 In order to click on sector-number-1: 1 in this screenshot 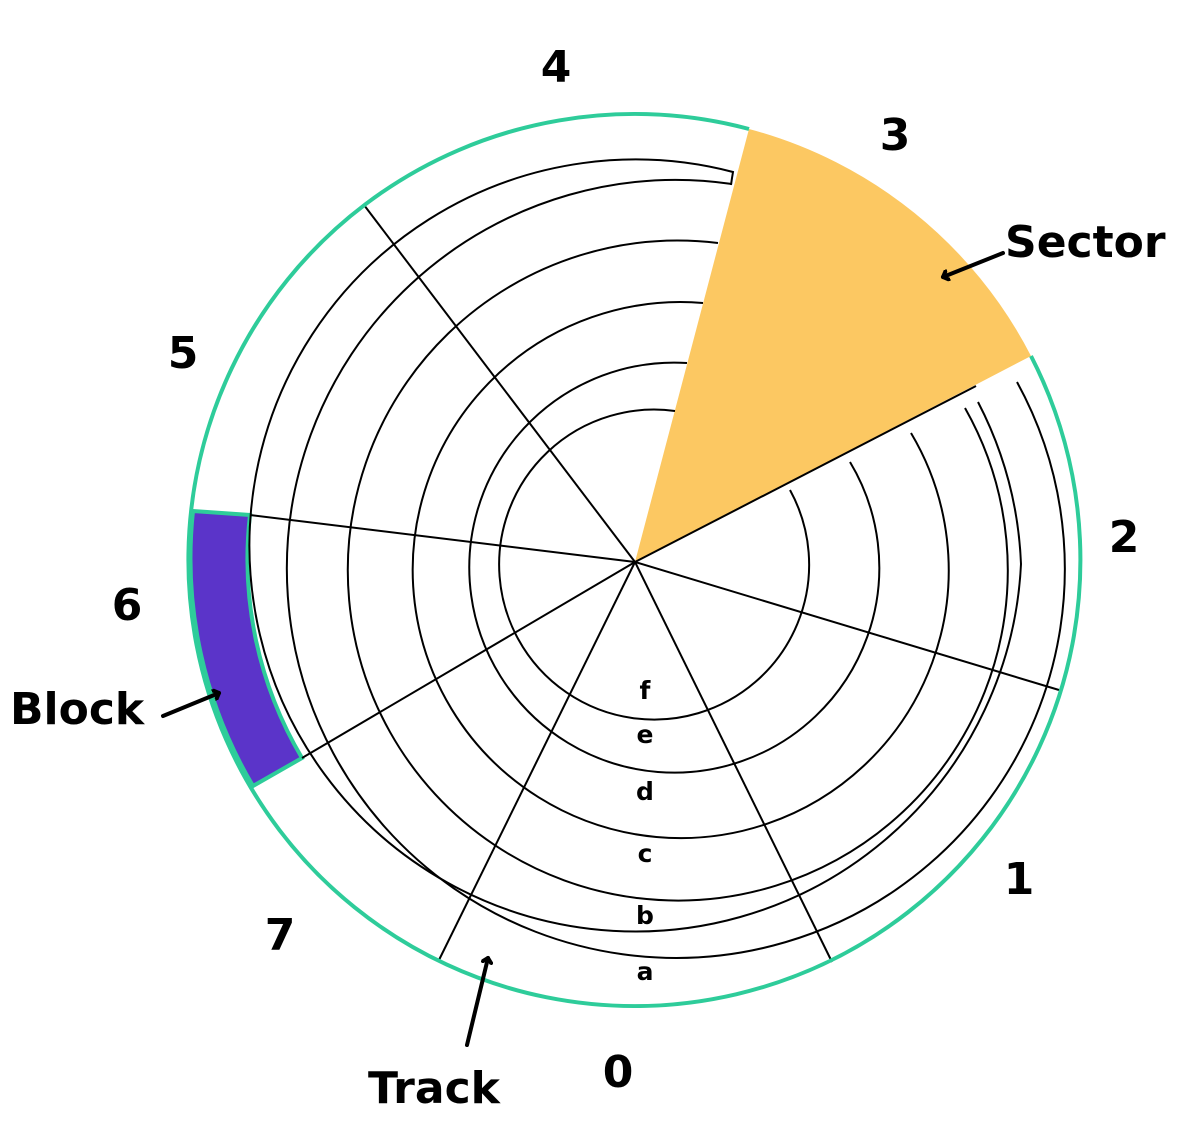, I will do `click(1019, 879)`.